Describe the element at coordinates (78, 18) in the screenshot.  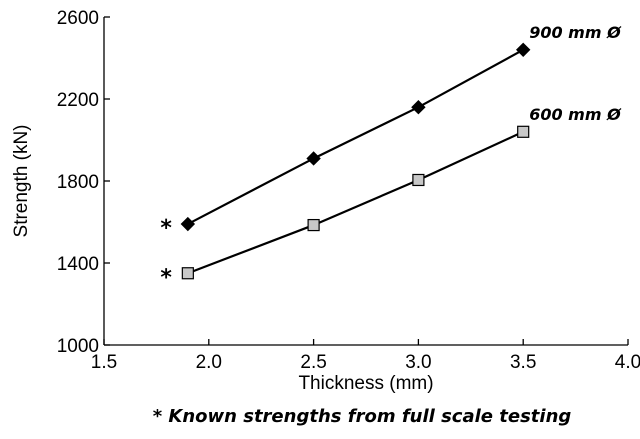
I see `y-tick-label: 2600` at that location.